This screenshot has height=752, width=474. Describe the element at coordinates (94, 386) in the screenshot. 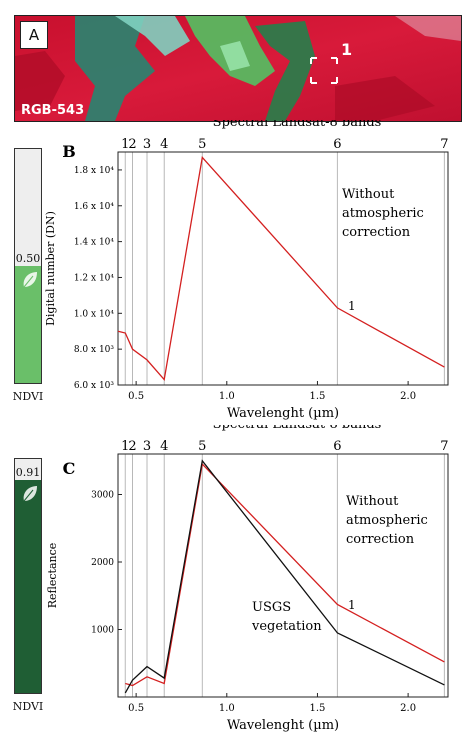

I see `y-tick-label: 6.0 x 10³` at that location.